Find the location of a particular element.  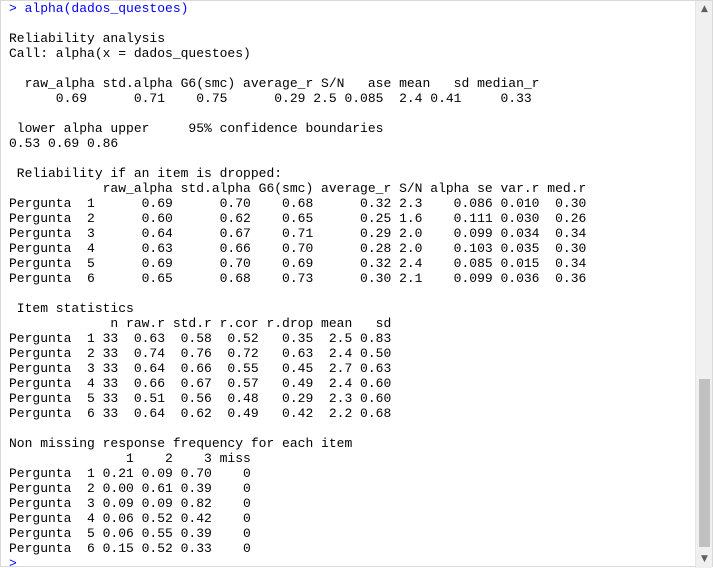

console-command-line: > alpha(dados_questoes) is located at coordinates (99, 8).